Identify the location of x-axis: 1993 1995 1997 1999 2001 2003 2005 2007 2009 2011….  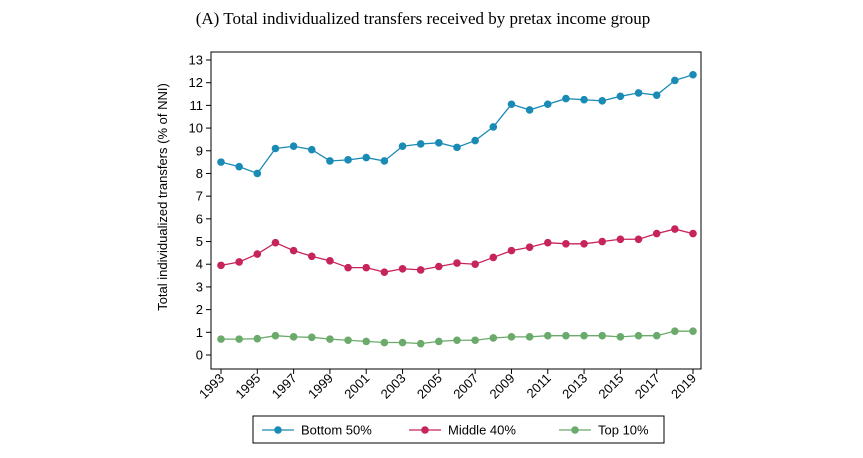
(447, 385).